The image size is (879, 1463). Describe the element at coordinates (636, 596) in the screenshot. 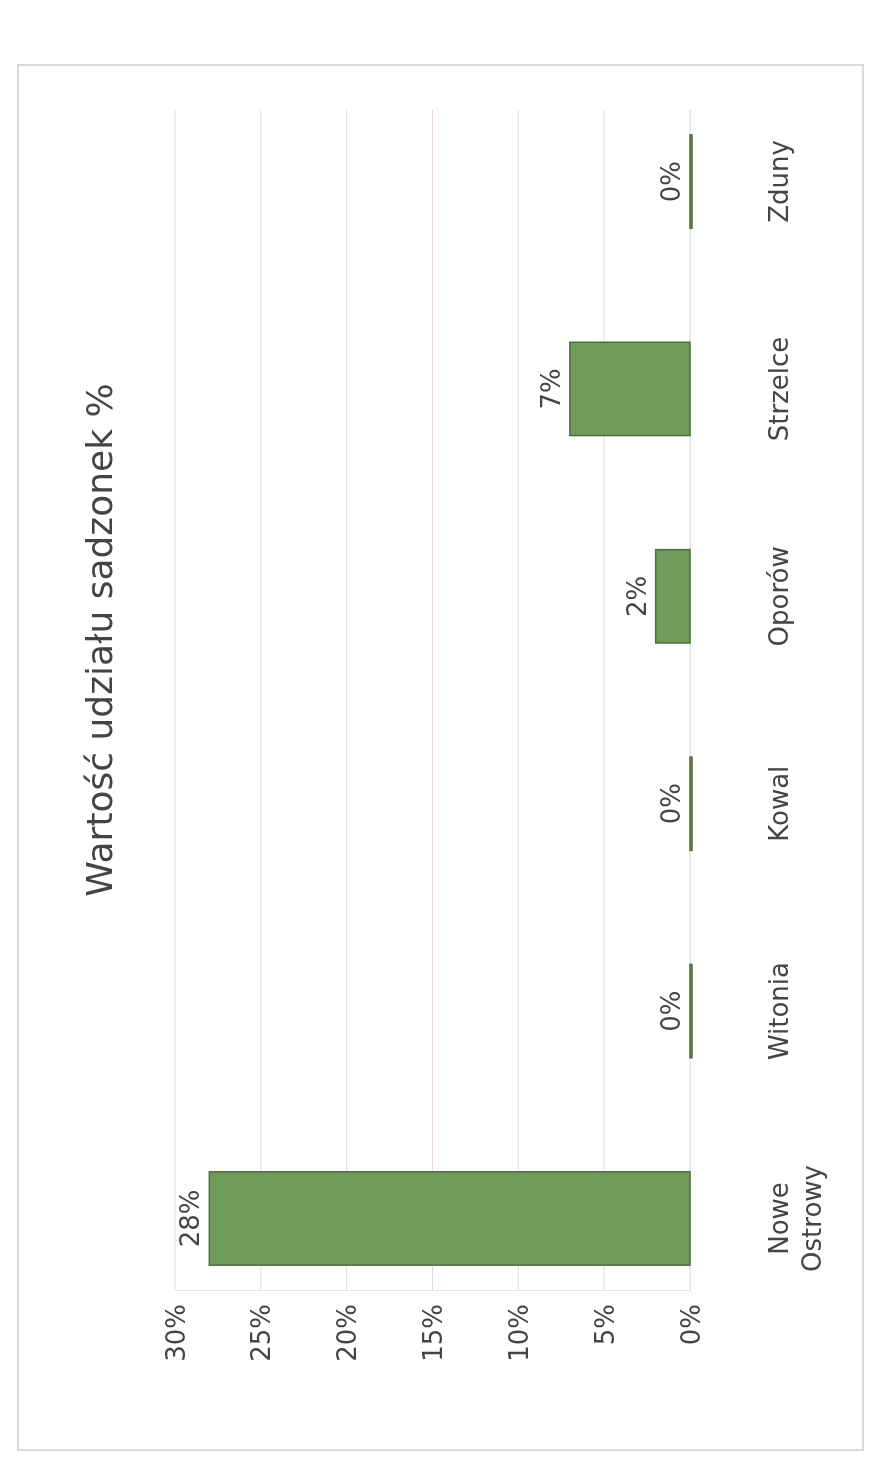

I see `data-label: 2%` at that location.